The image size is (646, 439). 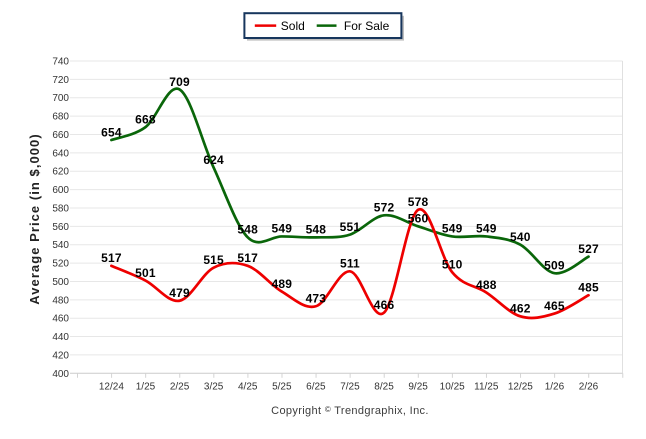 What do you see at coordinates (520, 309) in the screenshot?
I see `svg-text: 462` at bounding box center [520, 309].